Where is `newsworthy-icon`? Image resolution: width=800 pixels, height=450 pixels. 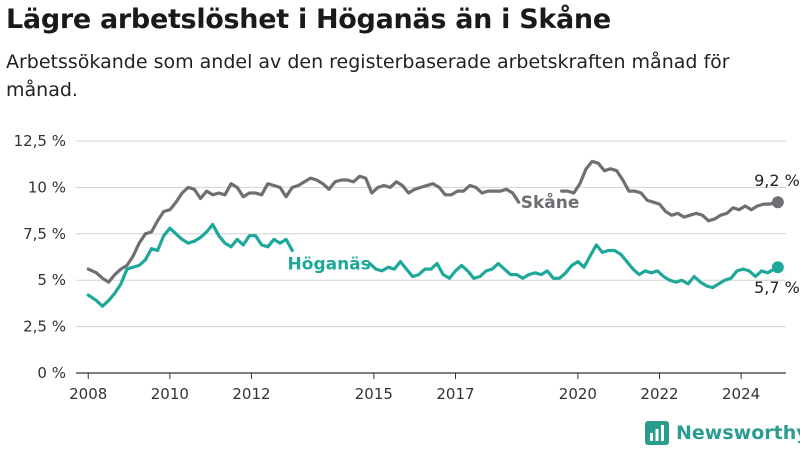
newsworthy-icon is located at coordinates (657, 433).